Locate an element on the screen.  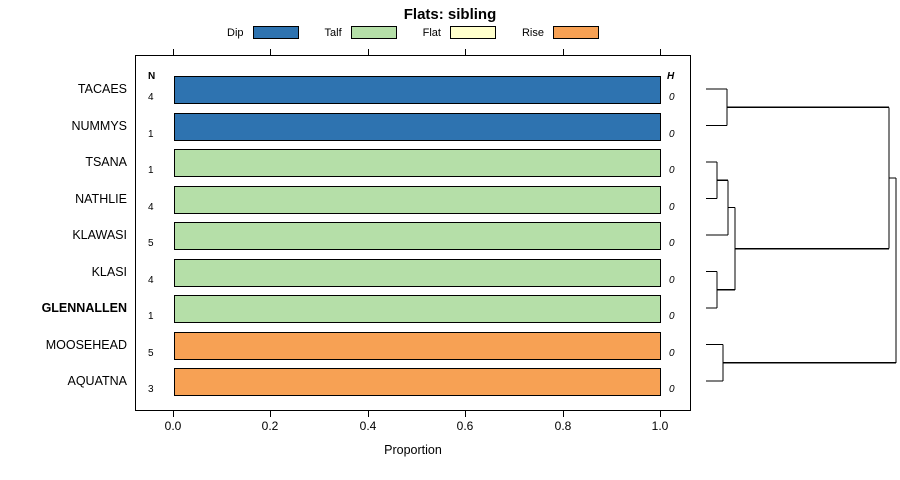
legend-swatch-flat is located at coordinates (472, 32).